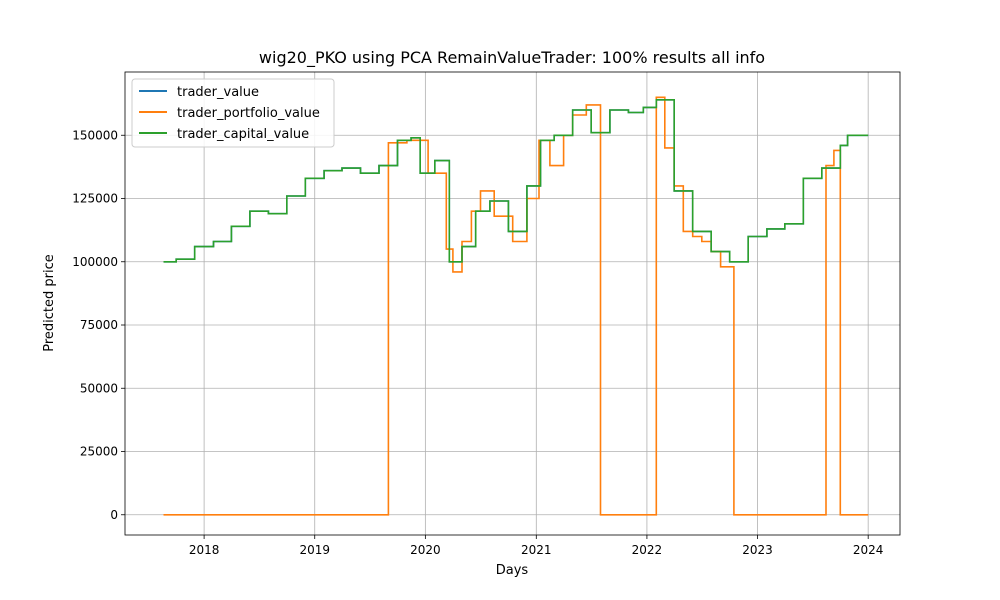  What do you see at coordinates (99, 452) in the screenshot?
I see `y-tick-label: 25000` at bounding box center [99, 452].